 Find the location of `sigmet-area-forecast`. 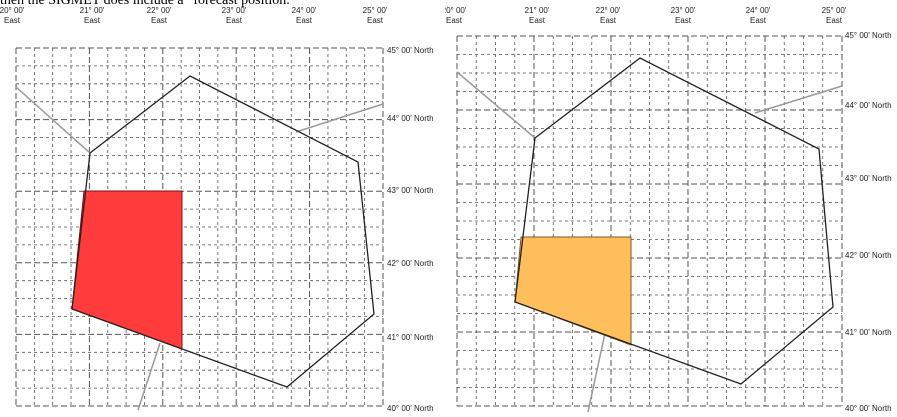

sigmet-area-forecast is located at coordinates (573, 291).